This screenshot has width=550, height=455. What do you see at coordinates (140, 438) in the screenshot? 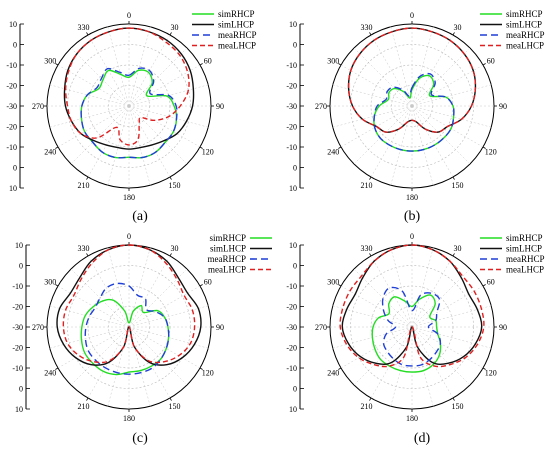
I see `panel-label: (c)` at bounding box center [140, 438].